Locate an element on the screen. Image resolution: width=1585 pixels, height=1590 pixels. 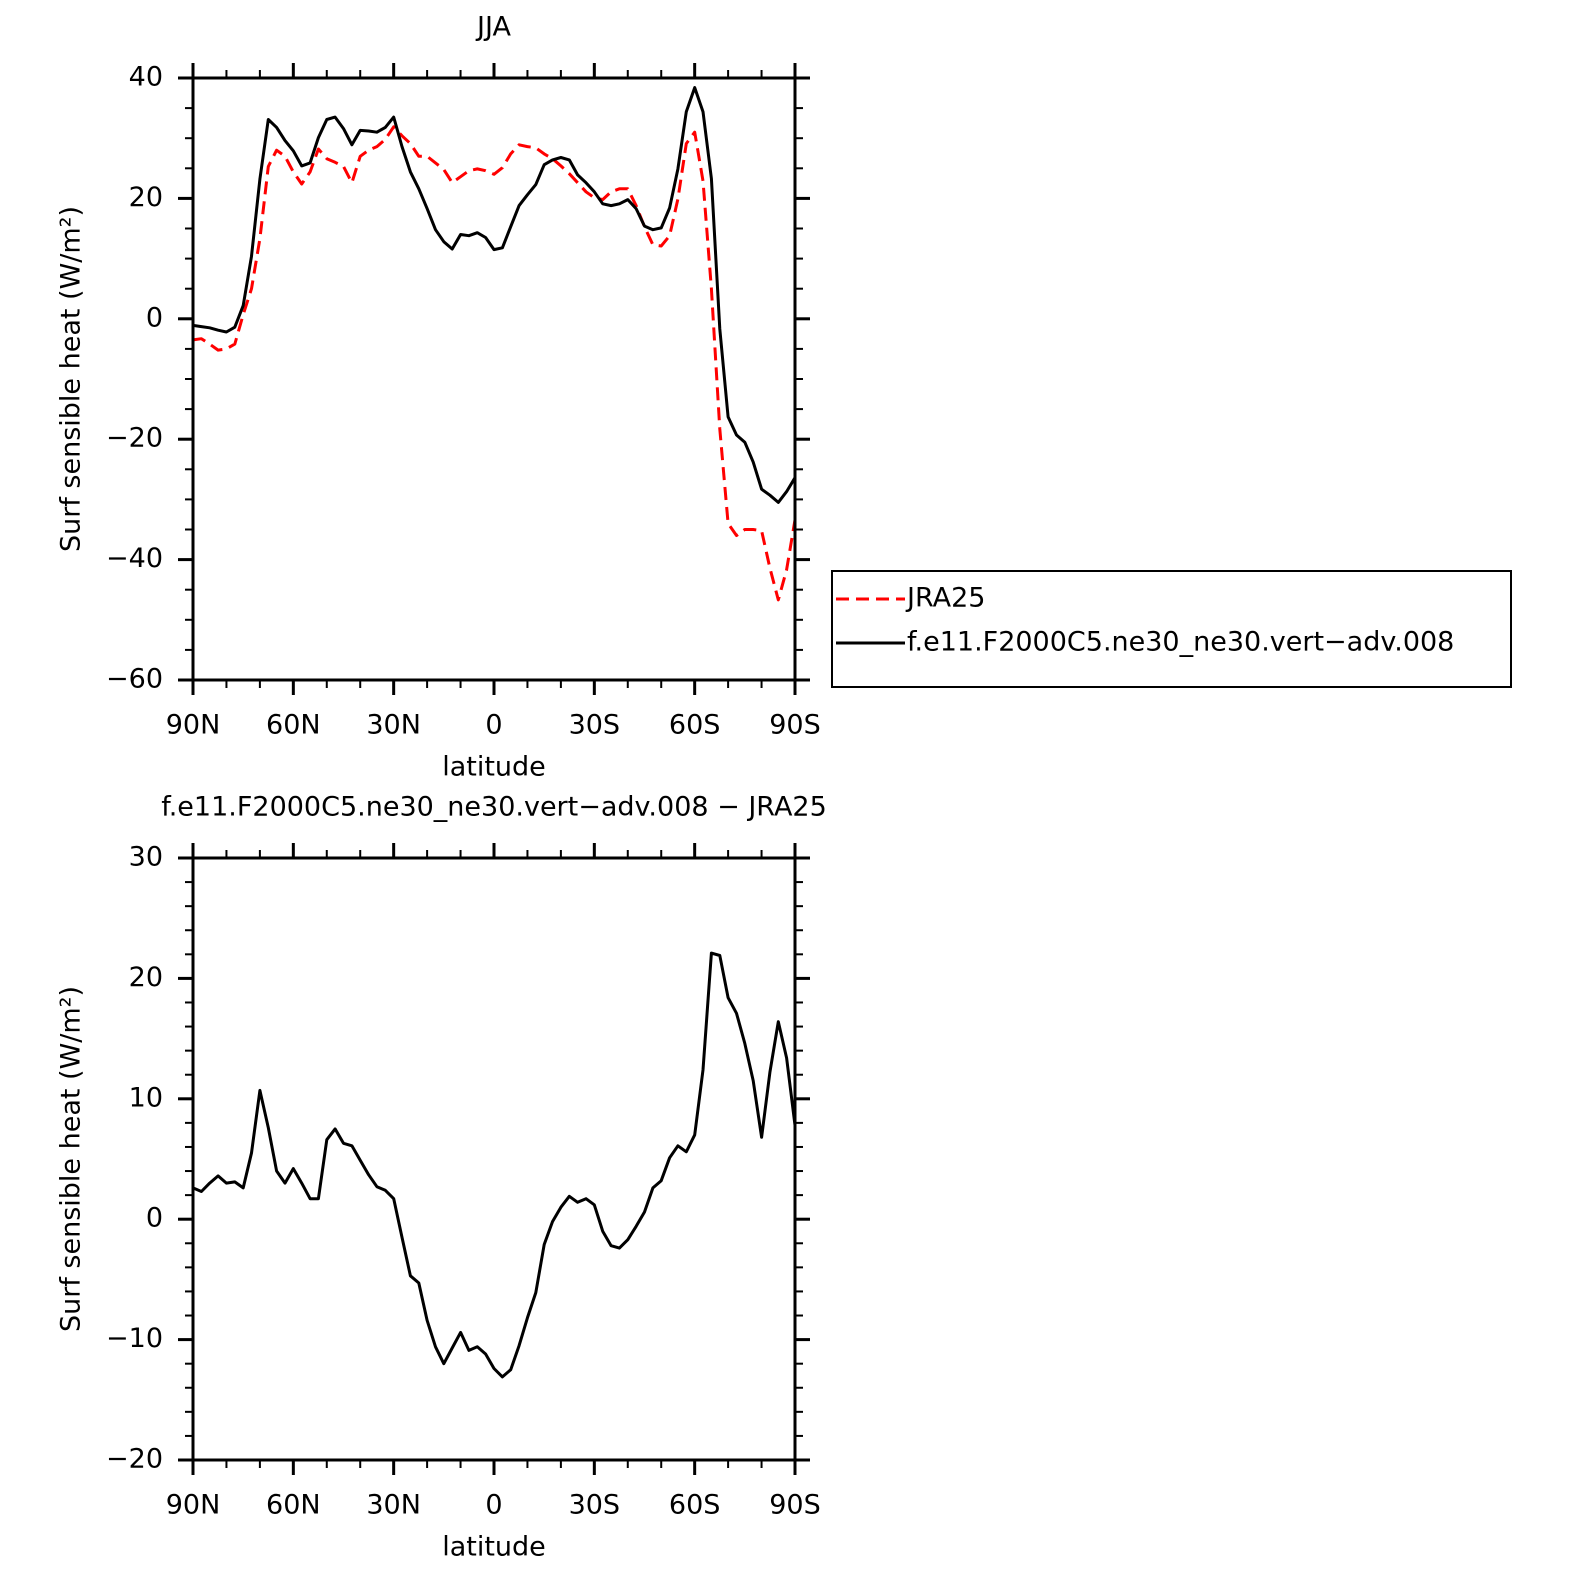
chart-title: JJA is located at coordinates (493, 27).